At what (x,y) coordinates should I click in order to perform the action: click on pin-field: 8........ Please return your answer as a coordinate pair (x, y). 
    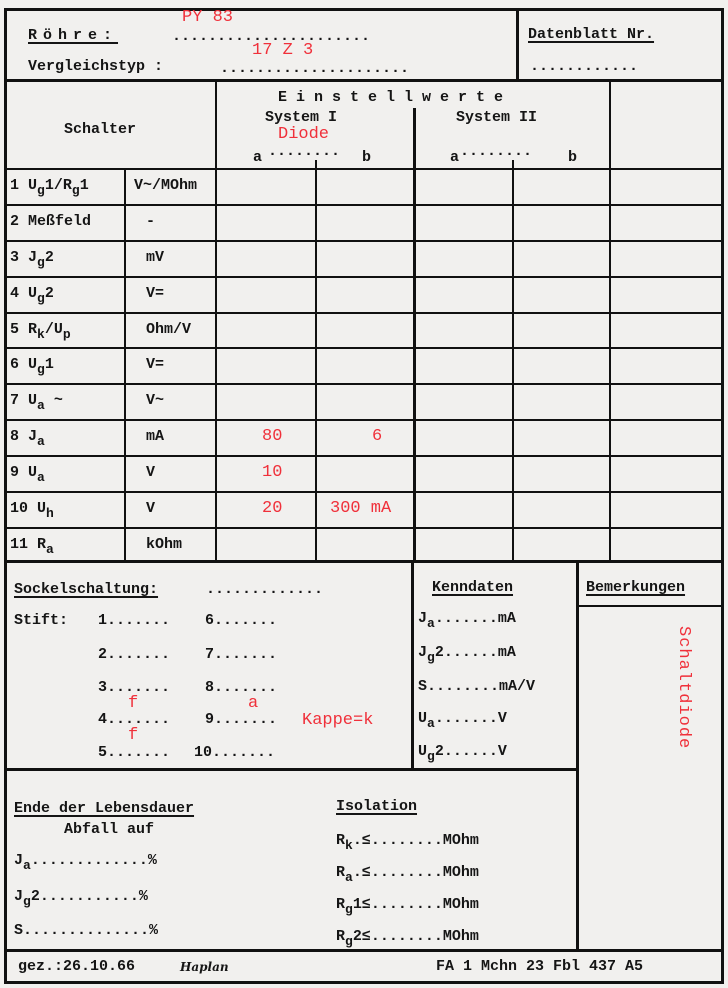
    Looking at the image, I should click on (241, 687).